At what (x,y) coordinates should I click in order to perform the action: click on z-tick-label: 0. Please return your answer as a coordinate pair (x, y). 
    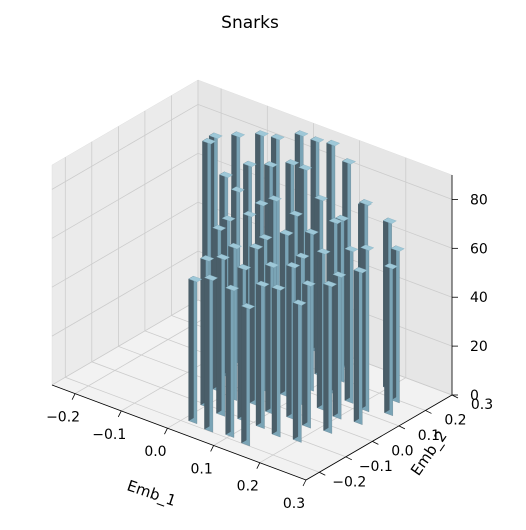
    Looking at the image, I should click on (474, 396).